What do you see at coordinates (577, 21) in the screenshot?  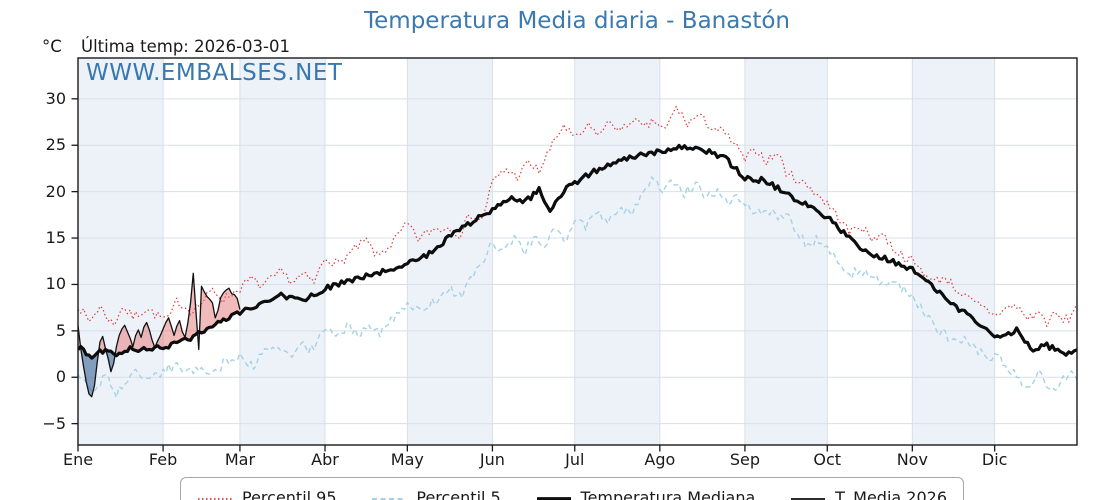 I see `page-title: Temperatura Media diaria - Banastón` at bounding box center [577, 21].